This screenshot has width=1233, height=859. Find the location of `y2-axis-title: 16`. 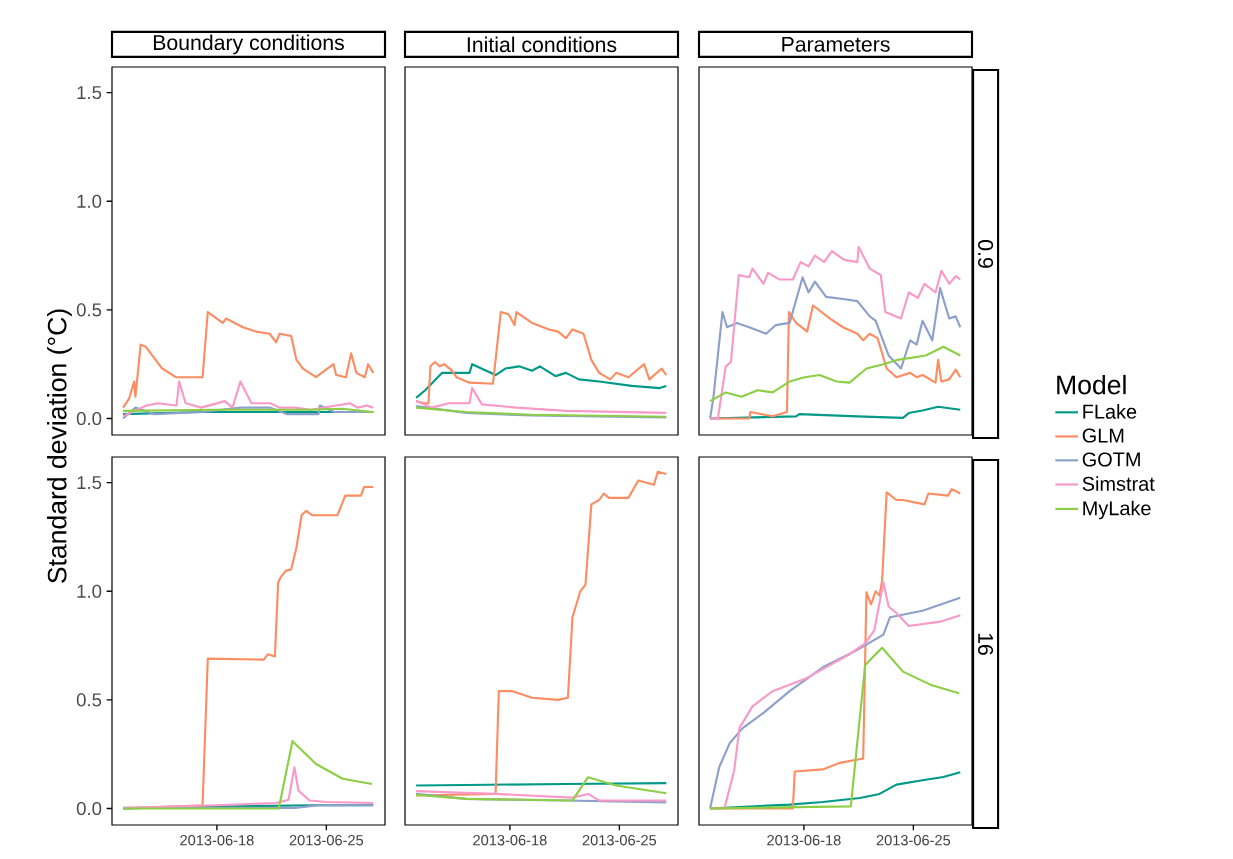

y2-axis-title: 16 is located at coordinates (986, 644).